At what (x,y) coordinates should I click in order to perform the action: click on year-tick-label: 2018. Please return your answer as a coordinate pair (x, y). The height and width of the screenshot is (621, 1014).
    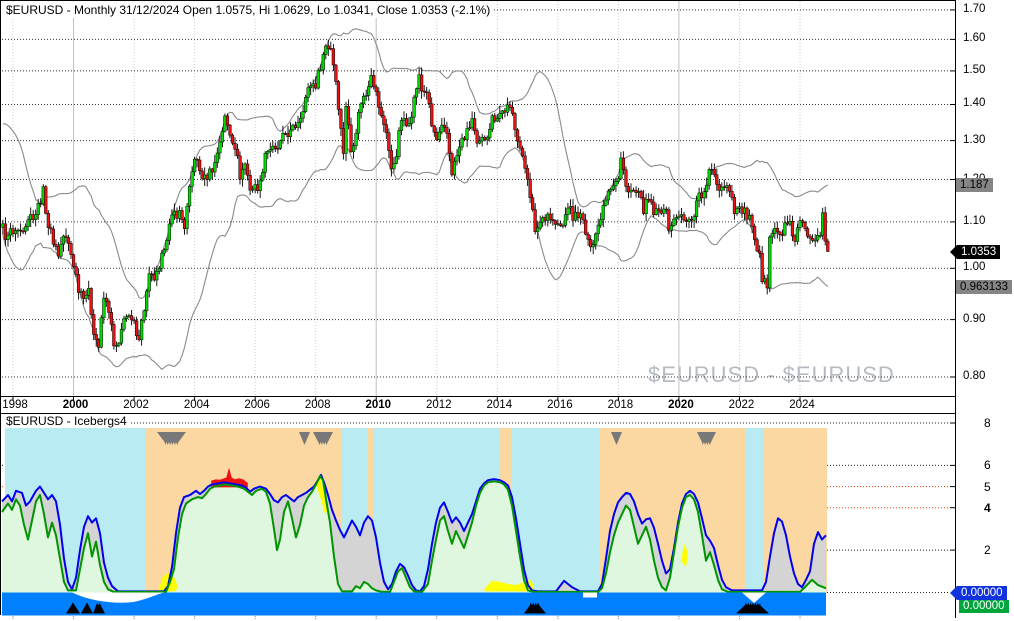
    Looking at the image, I should click on (620, 405).